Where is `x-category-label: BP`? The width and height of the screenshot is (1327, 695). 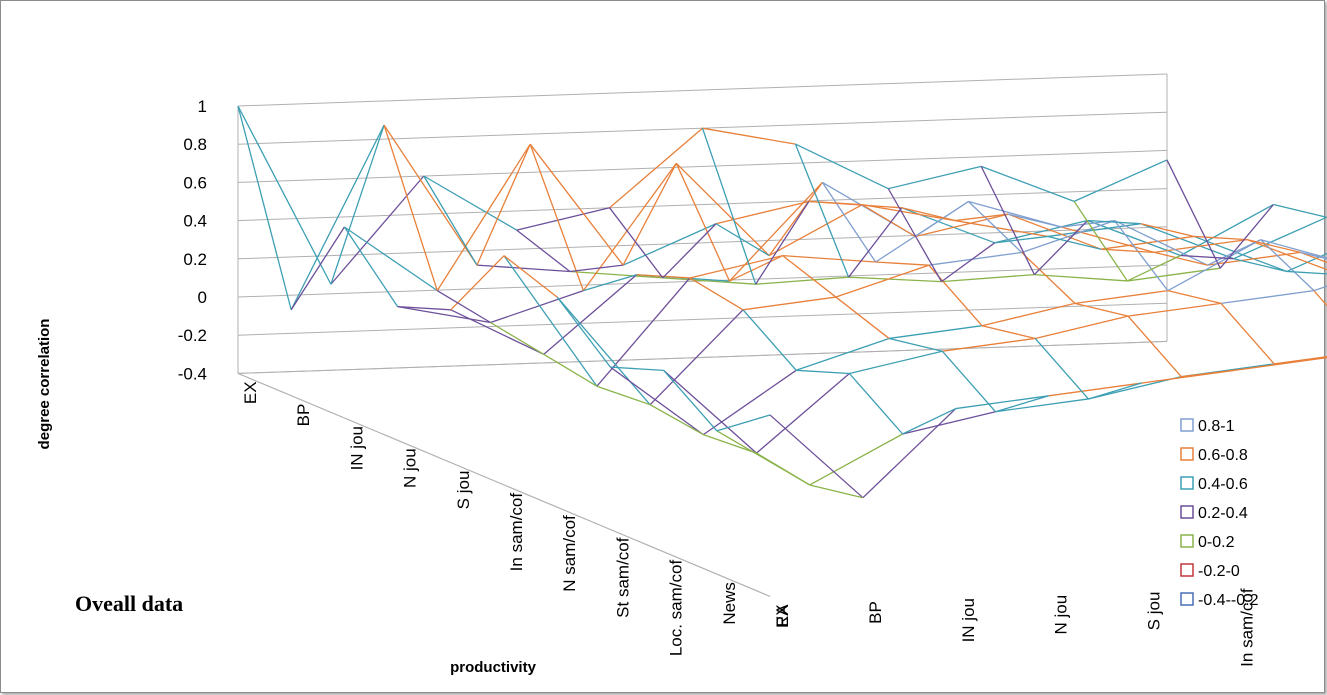
x-category-label: BP is located at coordinates (303, 415).